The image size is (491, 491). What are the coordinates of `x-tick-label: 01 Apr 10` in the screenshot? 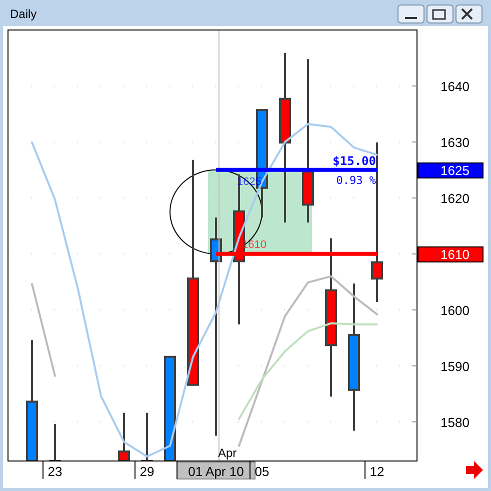 It's located at (216, 471).